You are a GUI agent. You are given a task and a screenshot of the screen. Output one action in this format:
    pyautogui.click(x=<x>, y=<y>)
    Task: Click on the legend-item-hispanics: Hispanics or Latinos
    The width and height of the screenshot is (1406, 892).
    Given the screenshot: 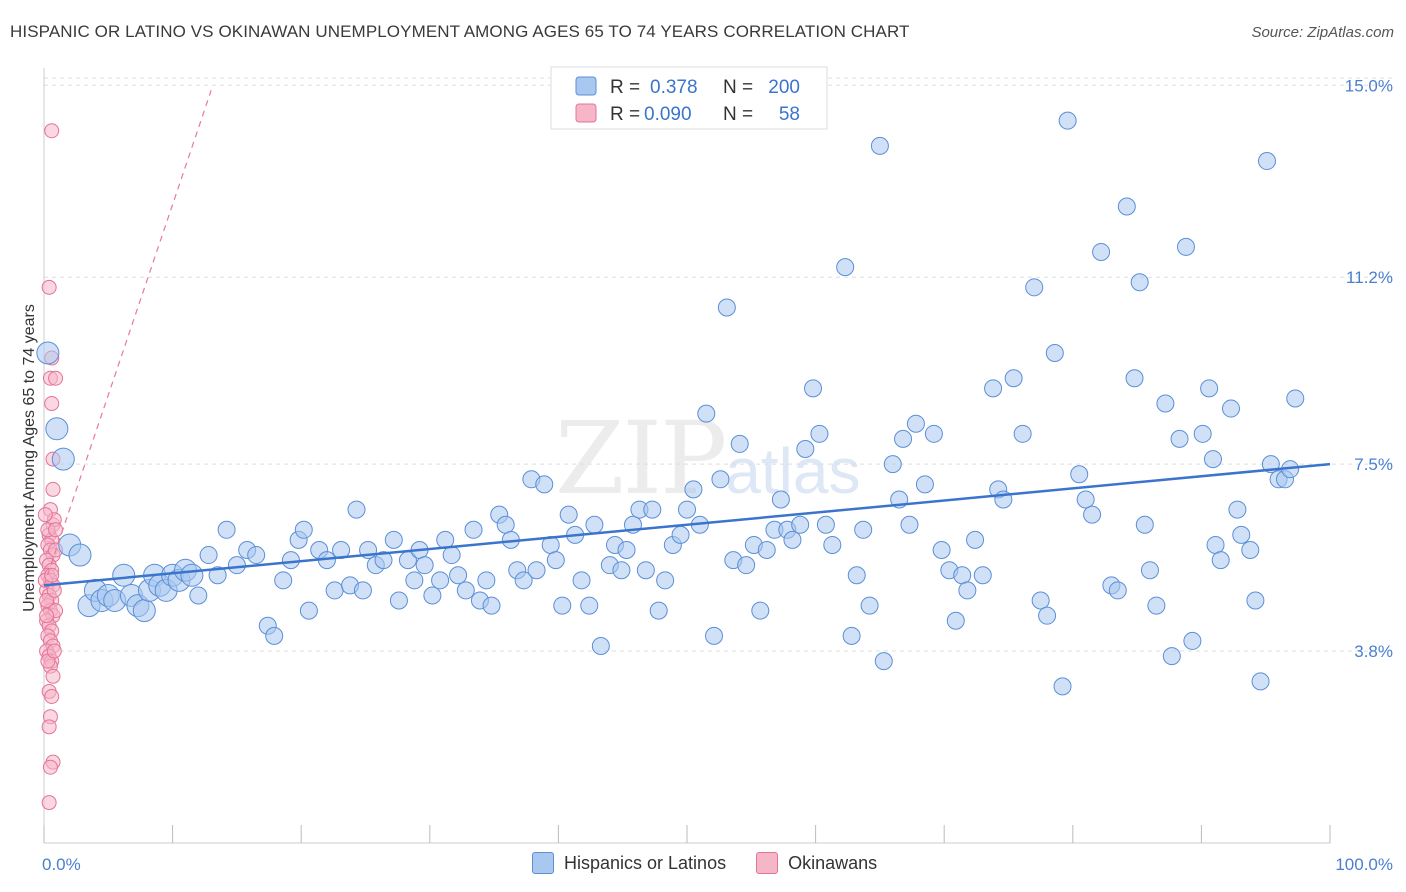 What is the action you would take?
    pyautogui.click(x=629, y=863)
    